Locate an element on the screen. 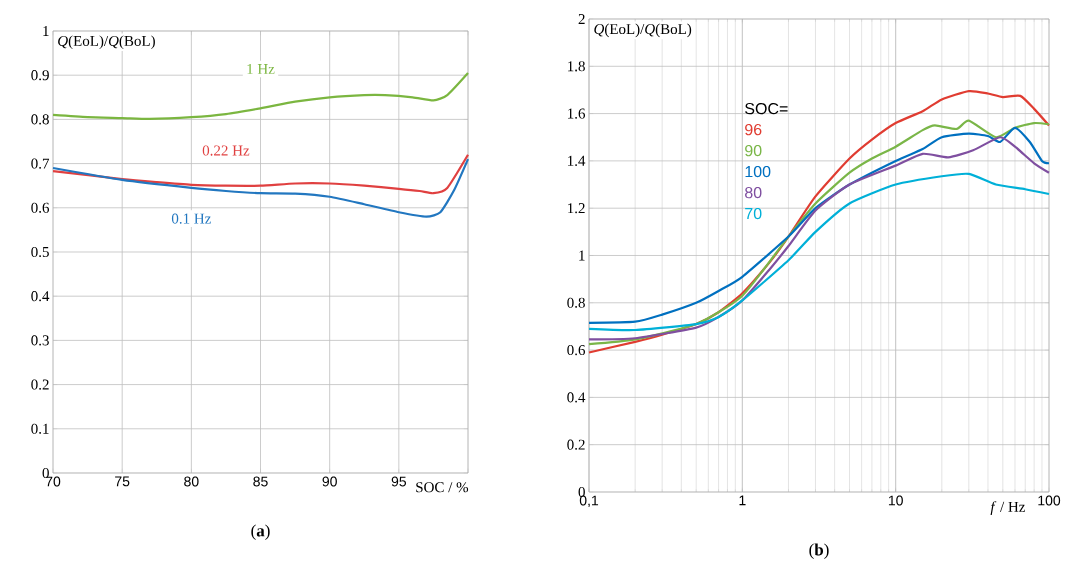 This screenshot has width=1065, height=572. x-tick-label: 75 is located at coordinates (122, 481).